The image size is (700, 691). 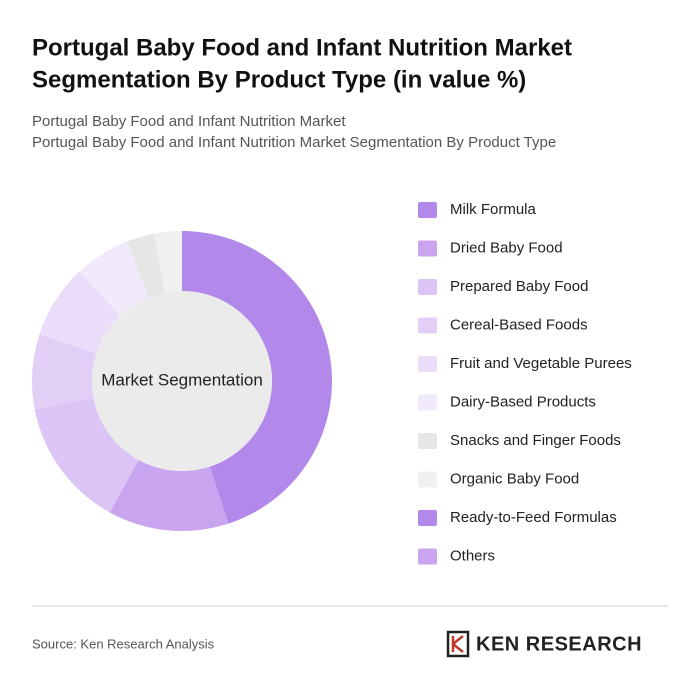 I want to click on donut-hole, so click(x=182, y=381).